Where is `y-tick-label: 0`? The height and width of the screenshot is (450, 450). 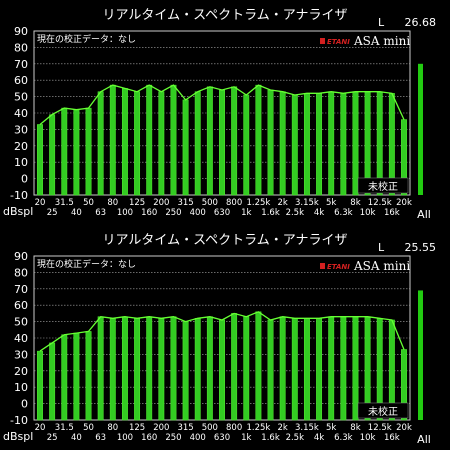 y-tick-label: 0 is located at coordinates (24, 404).